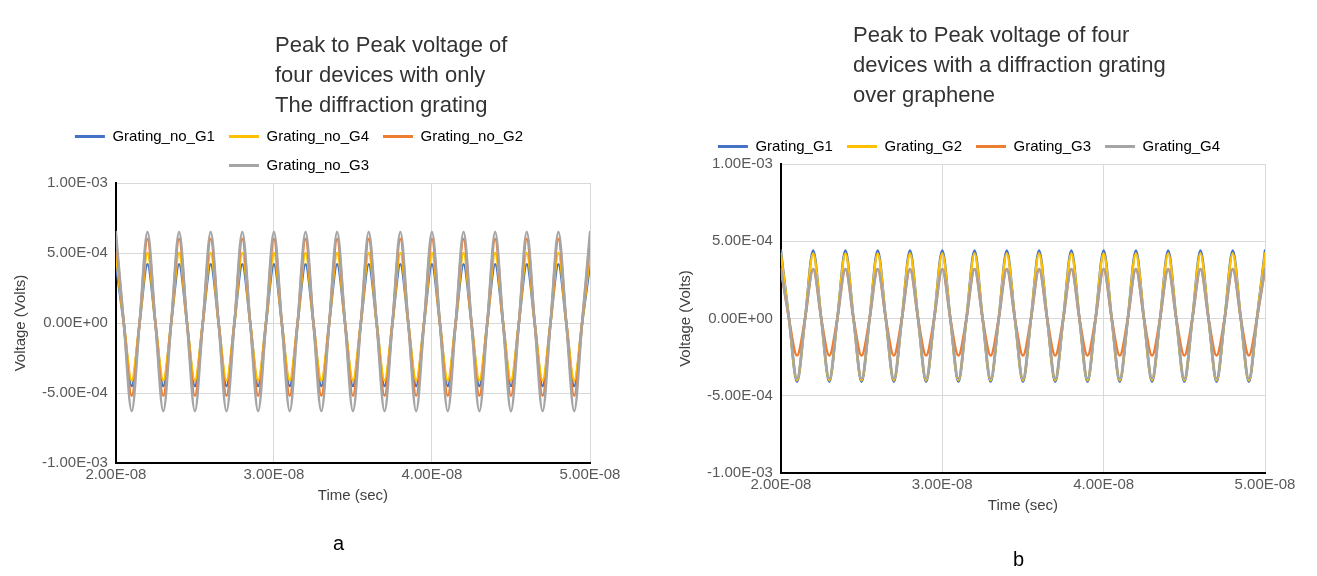 This screenshot has height=576, width=1317. What do you see at coordinates (318, 164) in the screenshot?
I see `legend-label: Grating_no_G3` at bounding box center [318, 164].